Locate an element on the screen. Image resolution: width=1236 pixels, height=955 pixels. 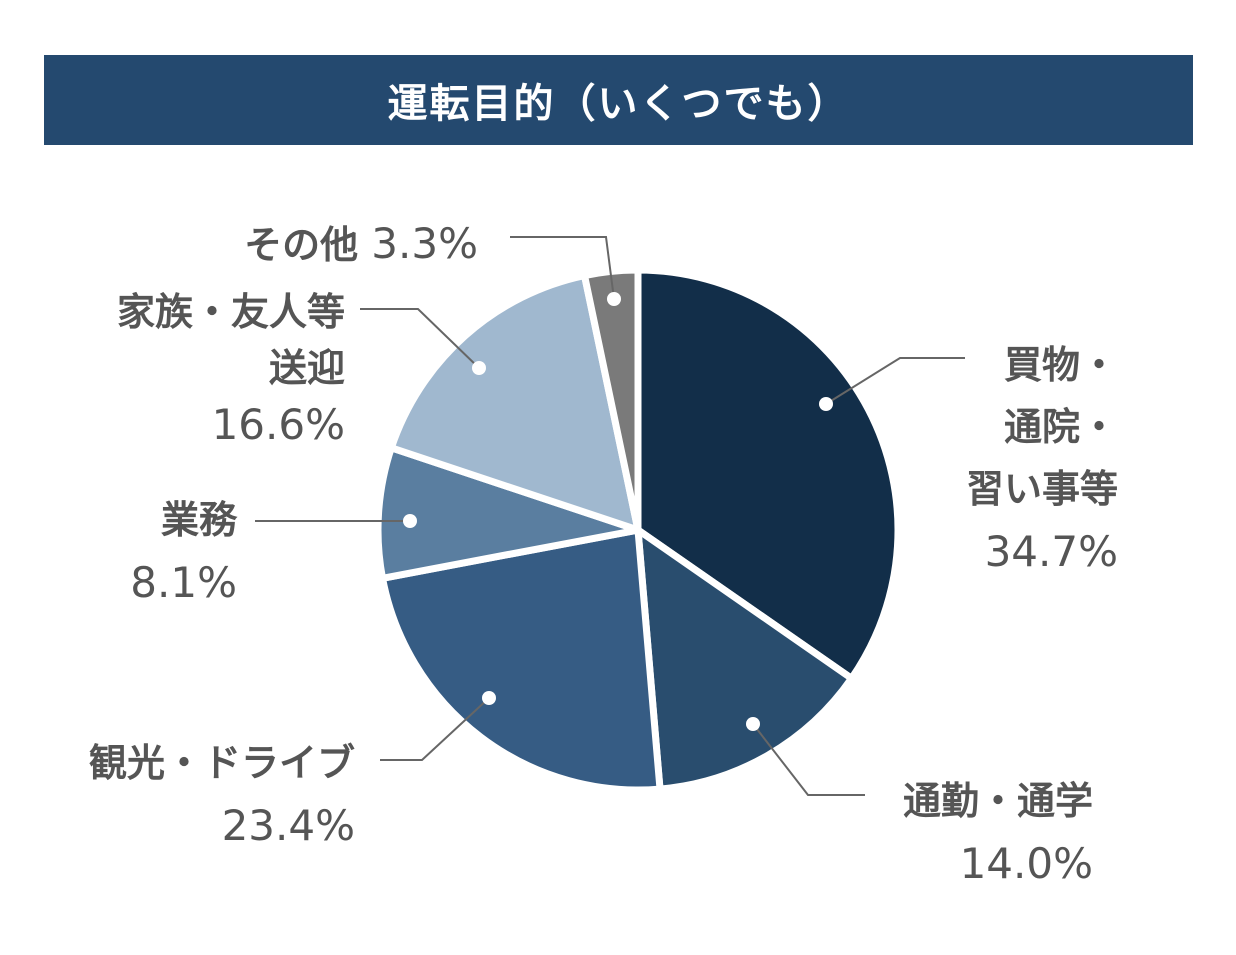
slice-label-5: その他 3.3% is located at coordinates (361, 243).